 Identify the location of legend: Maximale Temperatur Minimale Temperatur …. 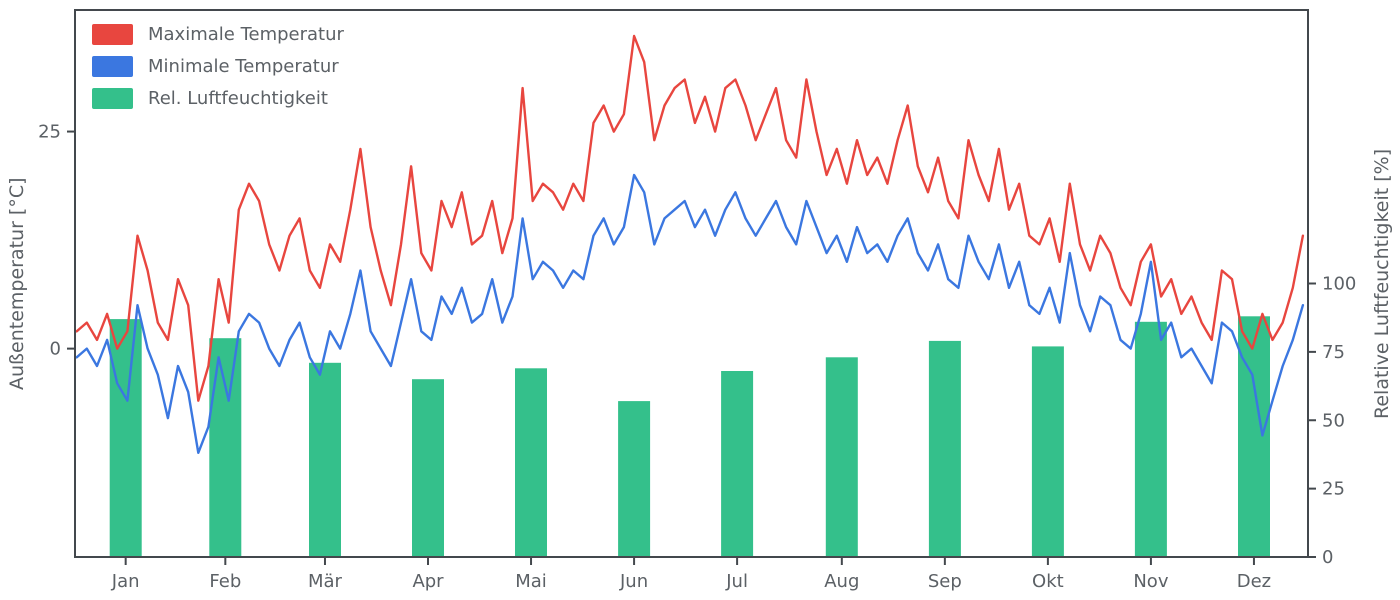
(218, 66).